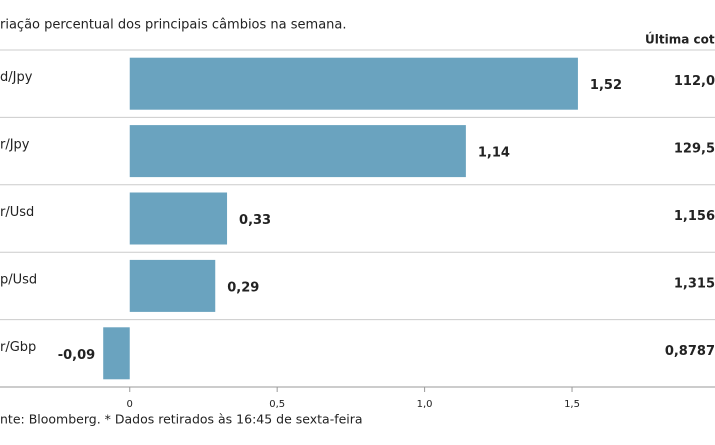 The image size is (715, 445). I want to click on last-quote: 0,8787, so click(690, 351).